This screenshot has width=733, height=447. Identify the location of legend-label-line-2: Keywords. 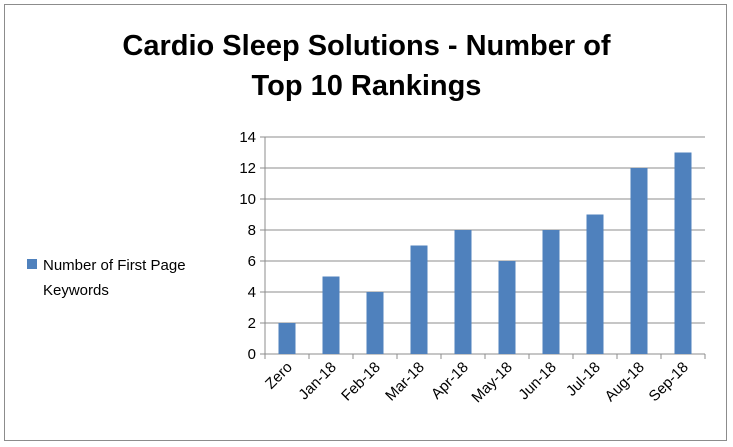
(76, 290).